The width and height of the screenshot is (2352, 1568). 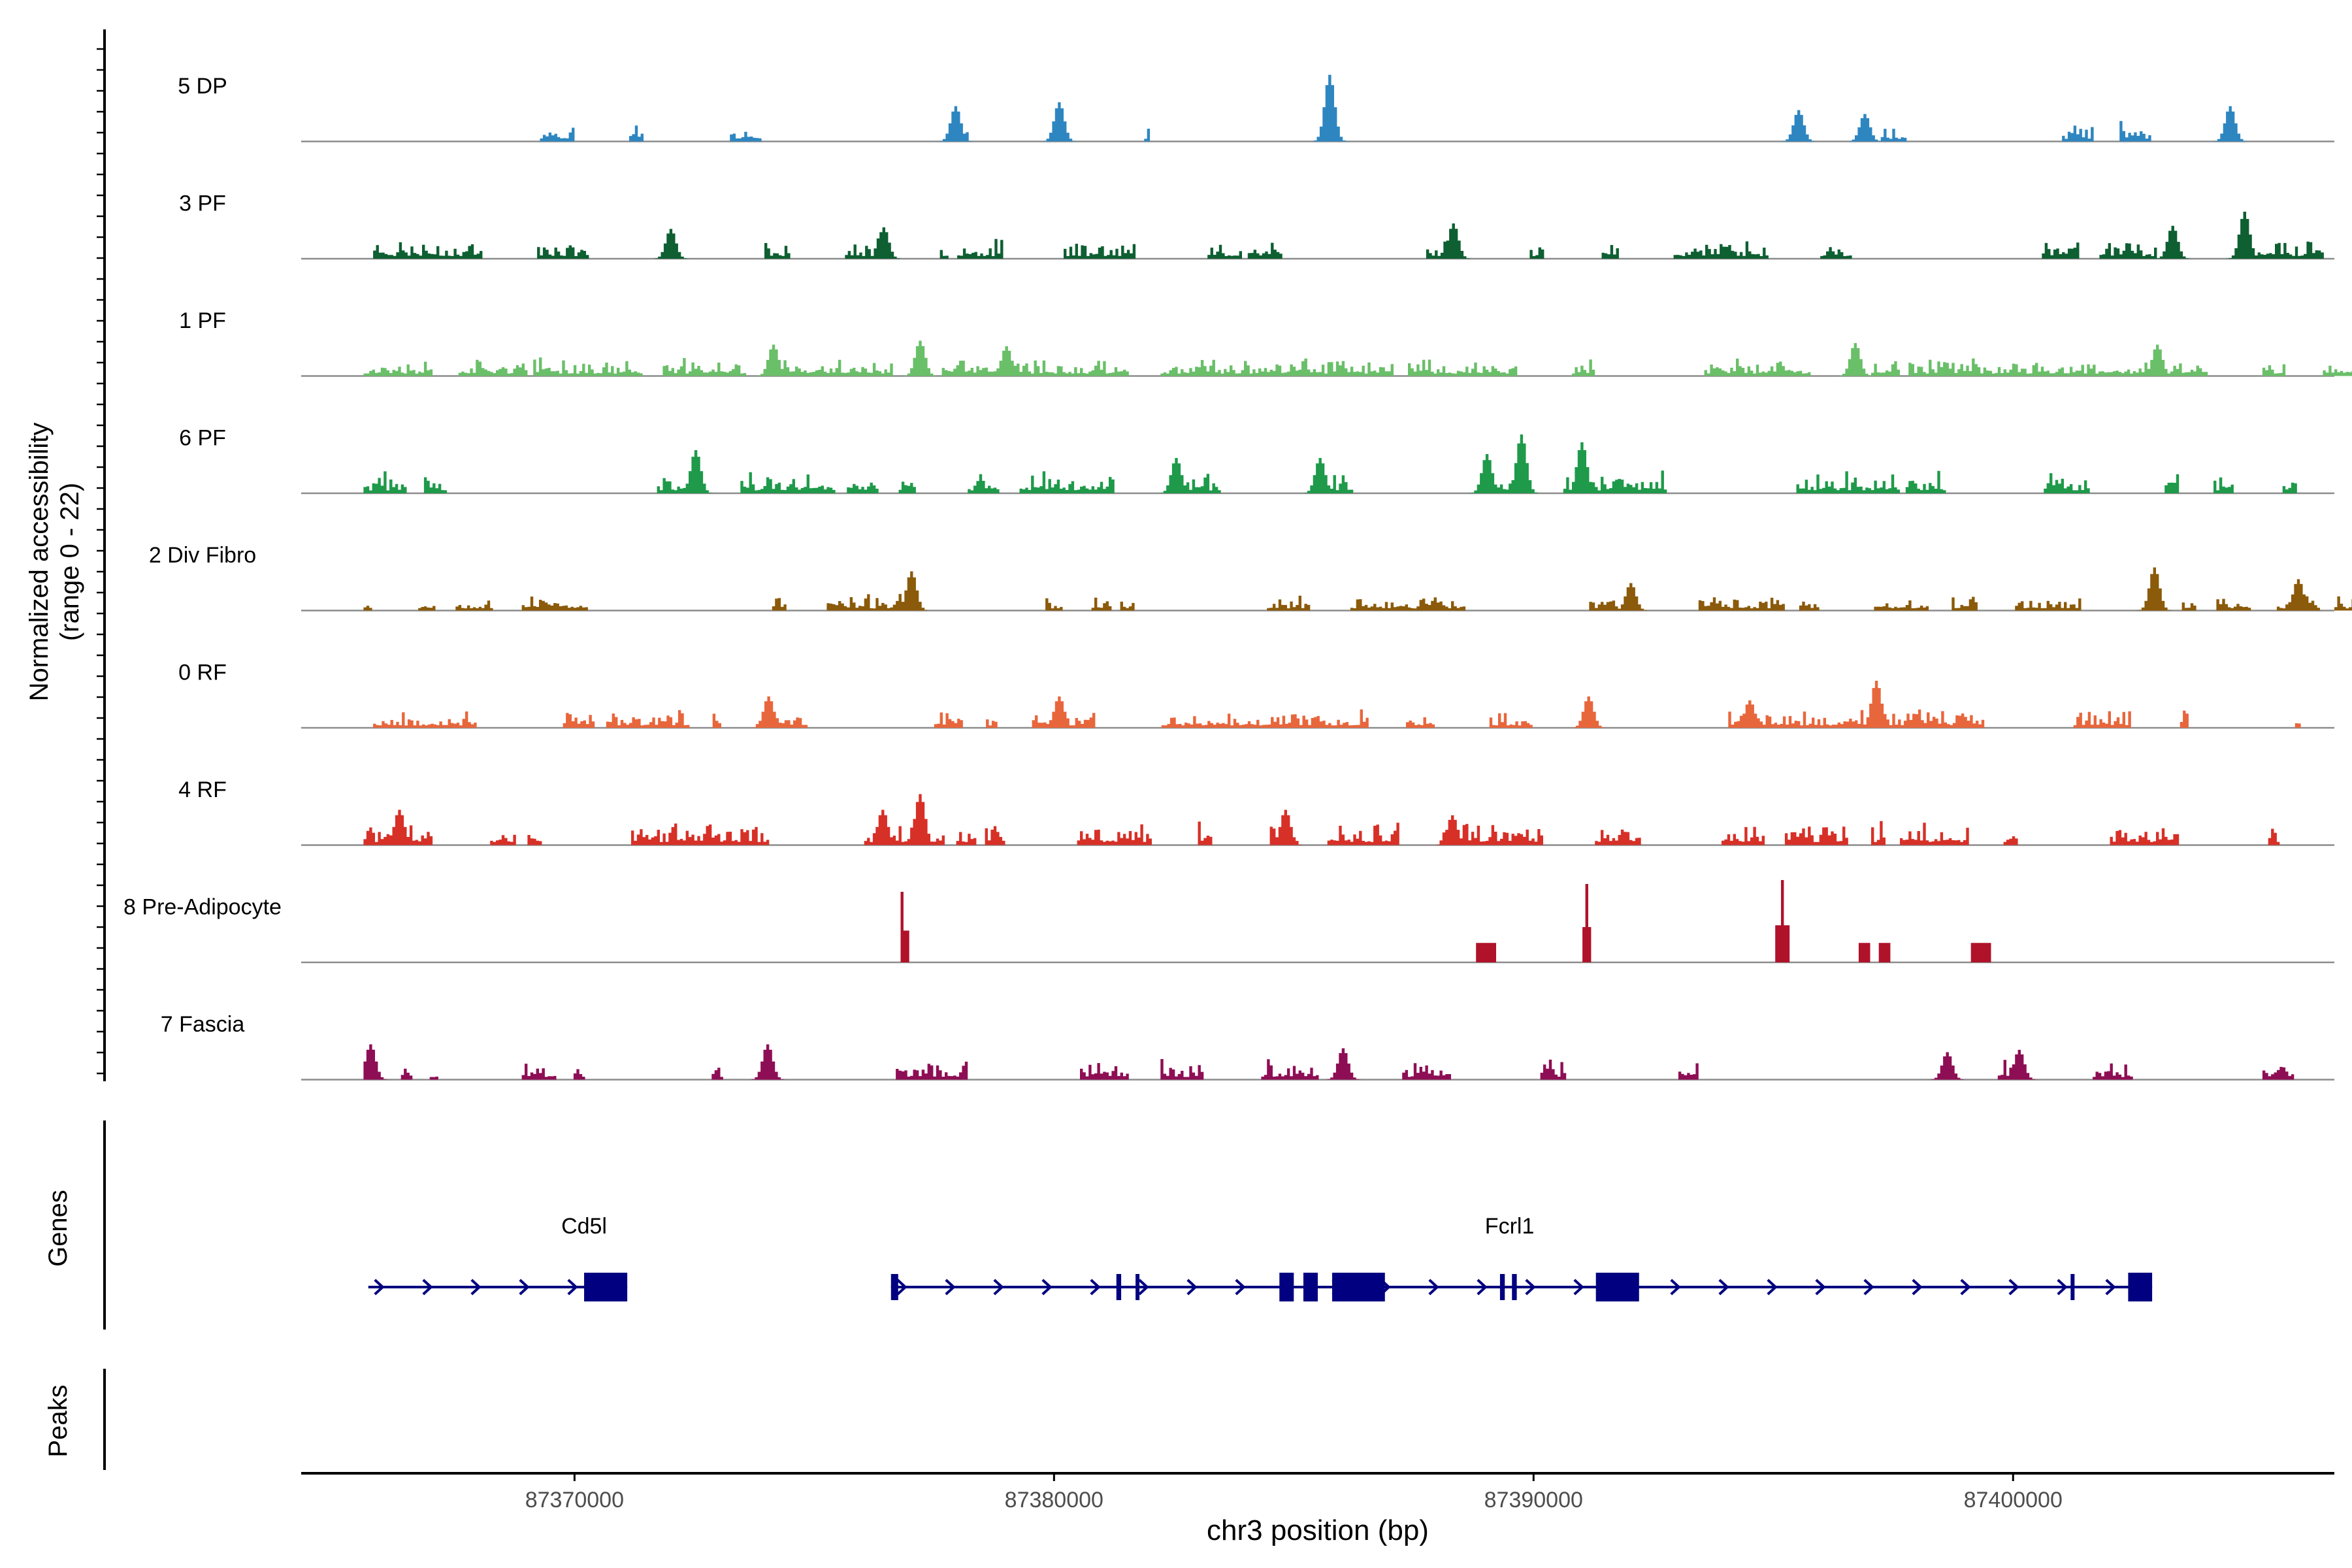 I want to click on gene-track: Cd5l Fcrl1, so click(x=1260, y=1257).